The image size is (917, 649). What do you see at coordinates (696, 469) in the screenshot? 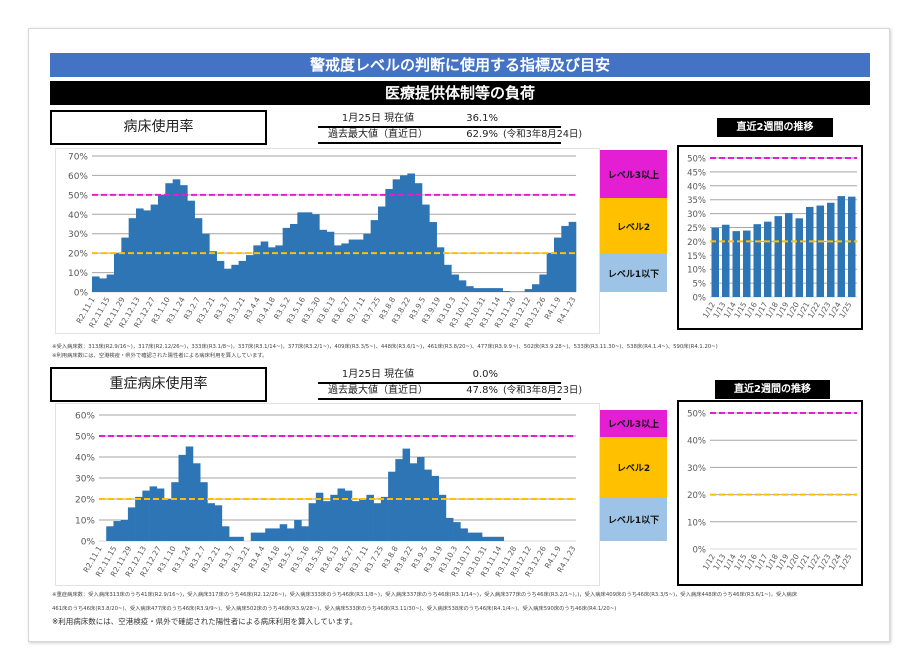
I see `y-tick-label: 30%` at bounding box center [696, 469].